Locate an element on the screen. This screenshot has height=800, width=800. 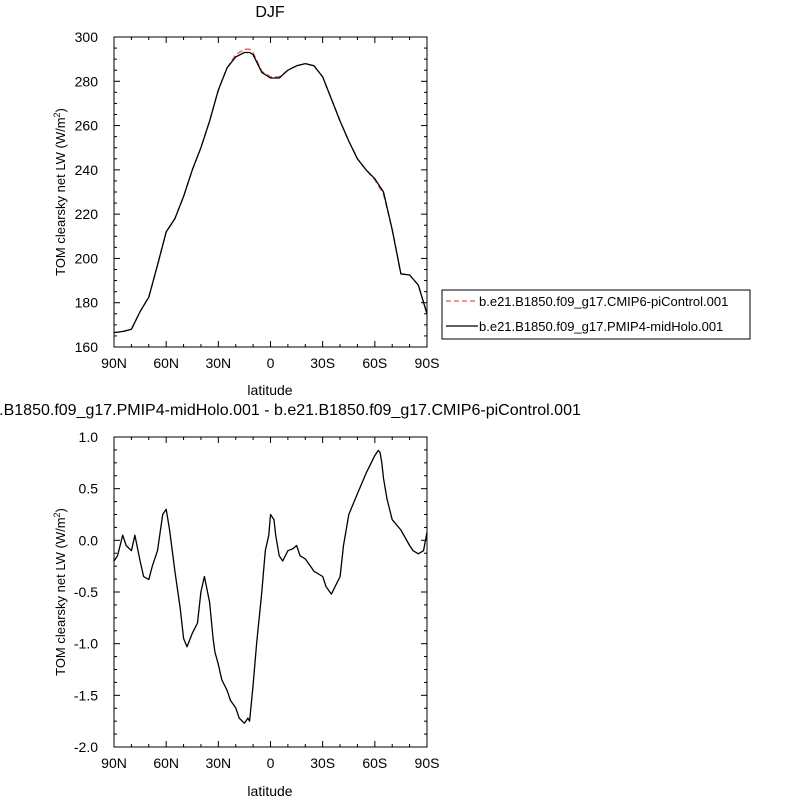
legend-entry-midholo: b.e21.B1850.f09_g17.PMIP4-midHolo.001 is located at coordinates (601, 326).